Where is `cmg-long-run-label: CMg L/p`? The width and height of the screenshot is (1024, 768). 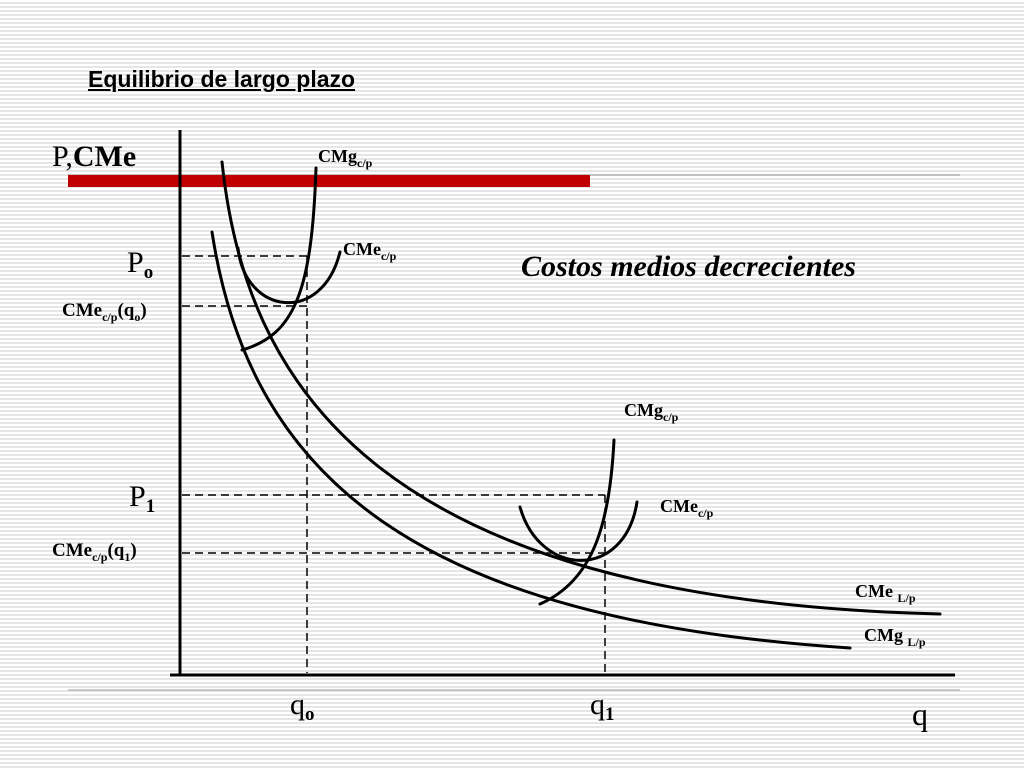
cmg-long-run-label: CMg L/p is located at coordinates (895, 637).